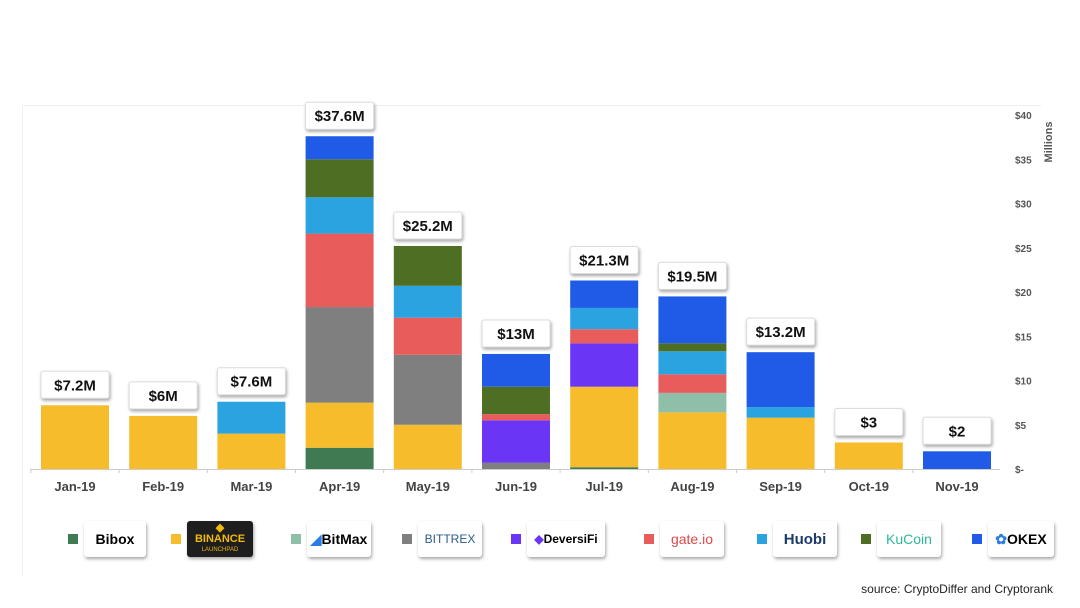  I want to click on total-data-label: $7.6M, so click(252, 382).